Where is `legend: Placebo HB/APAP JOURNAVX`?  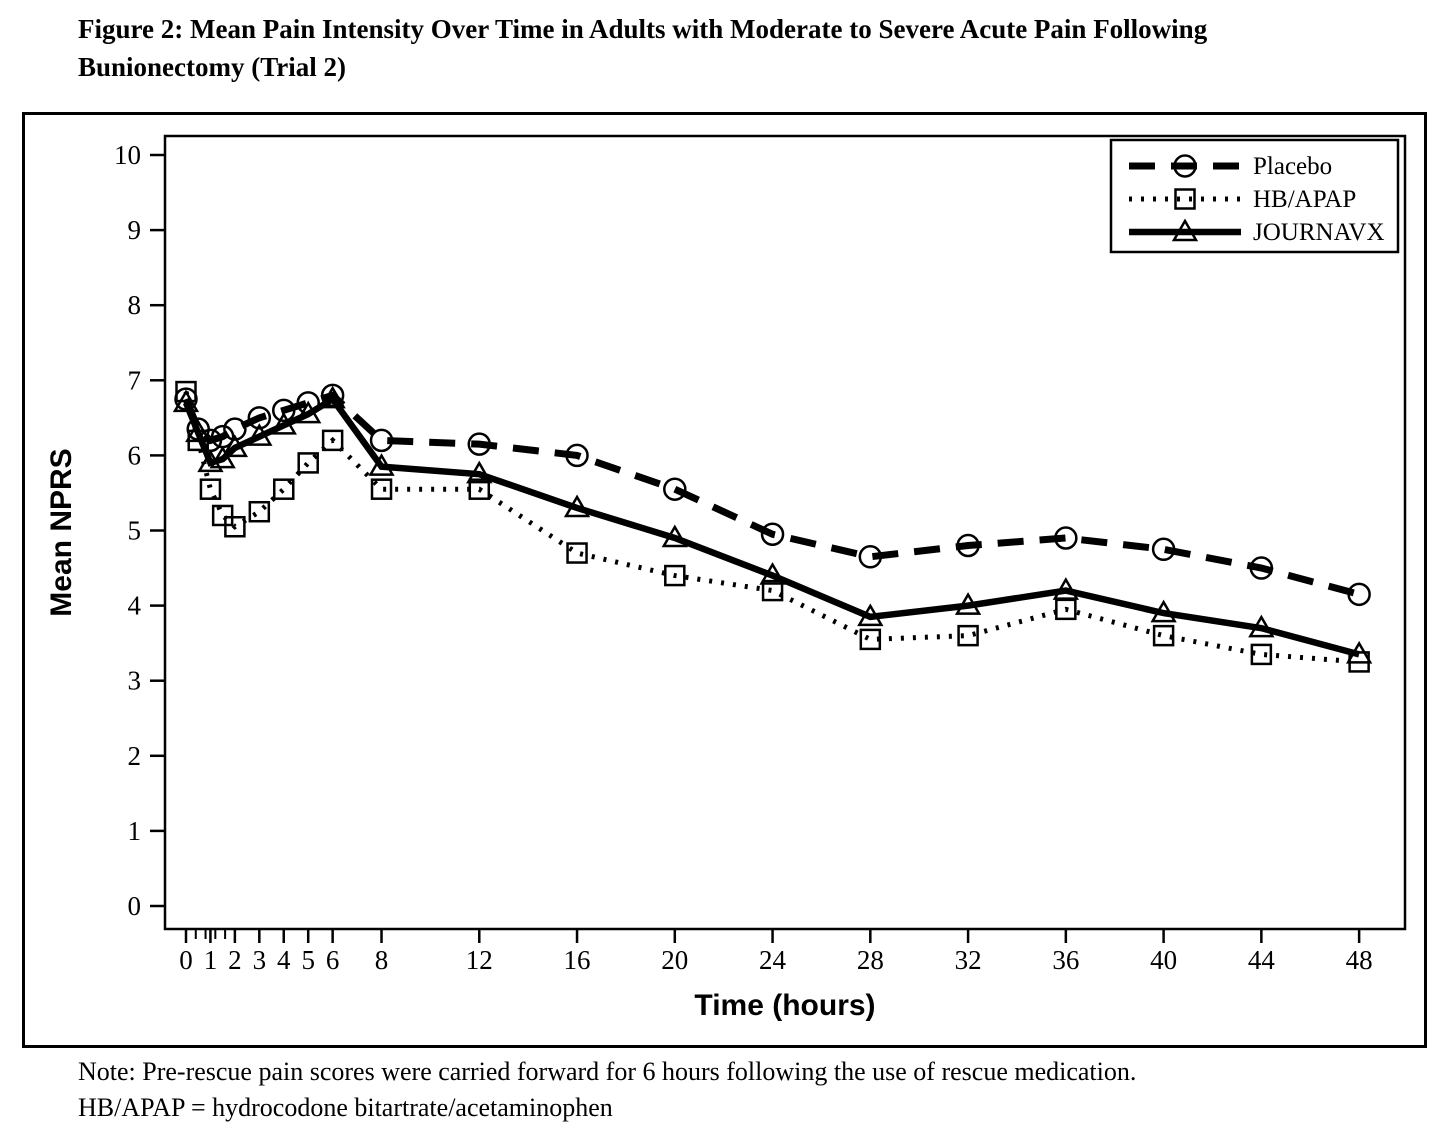
legend: Placebo HB/APAP JOURNAVX is located at coordinates (1254, 196).